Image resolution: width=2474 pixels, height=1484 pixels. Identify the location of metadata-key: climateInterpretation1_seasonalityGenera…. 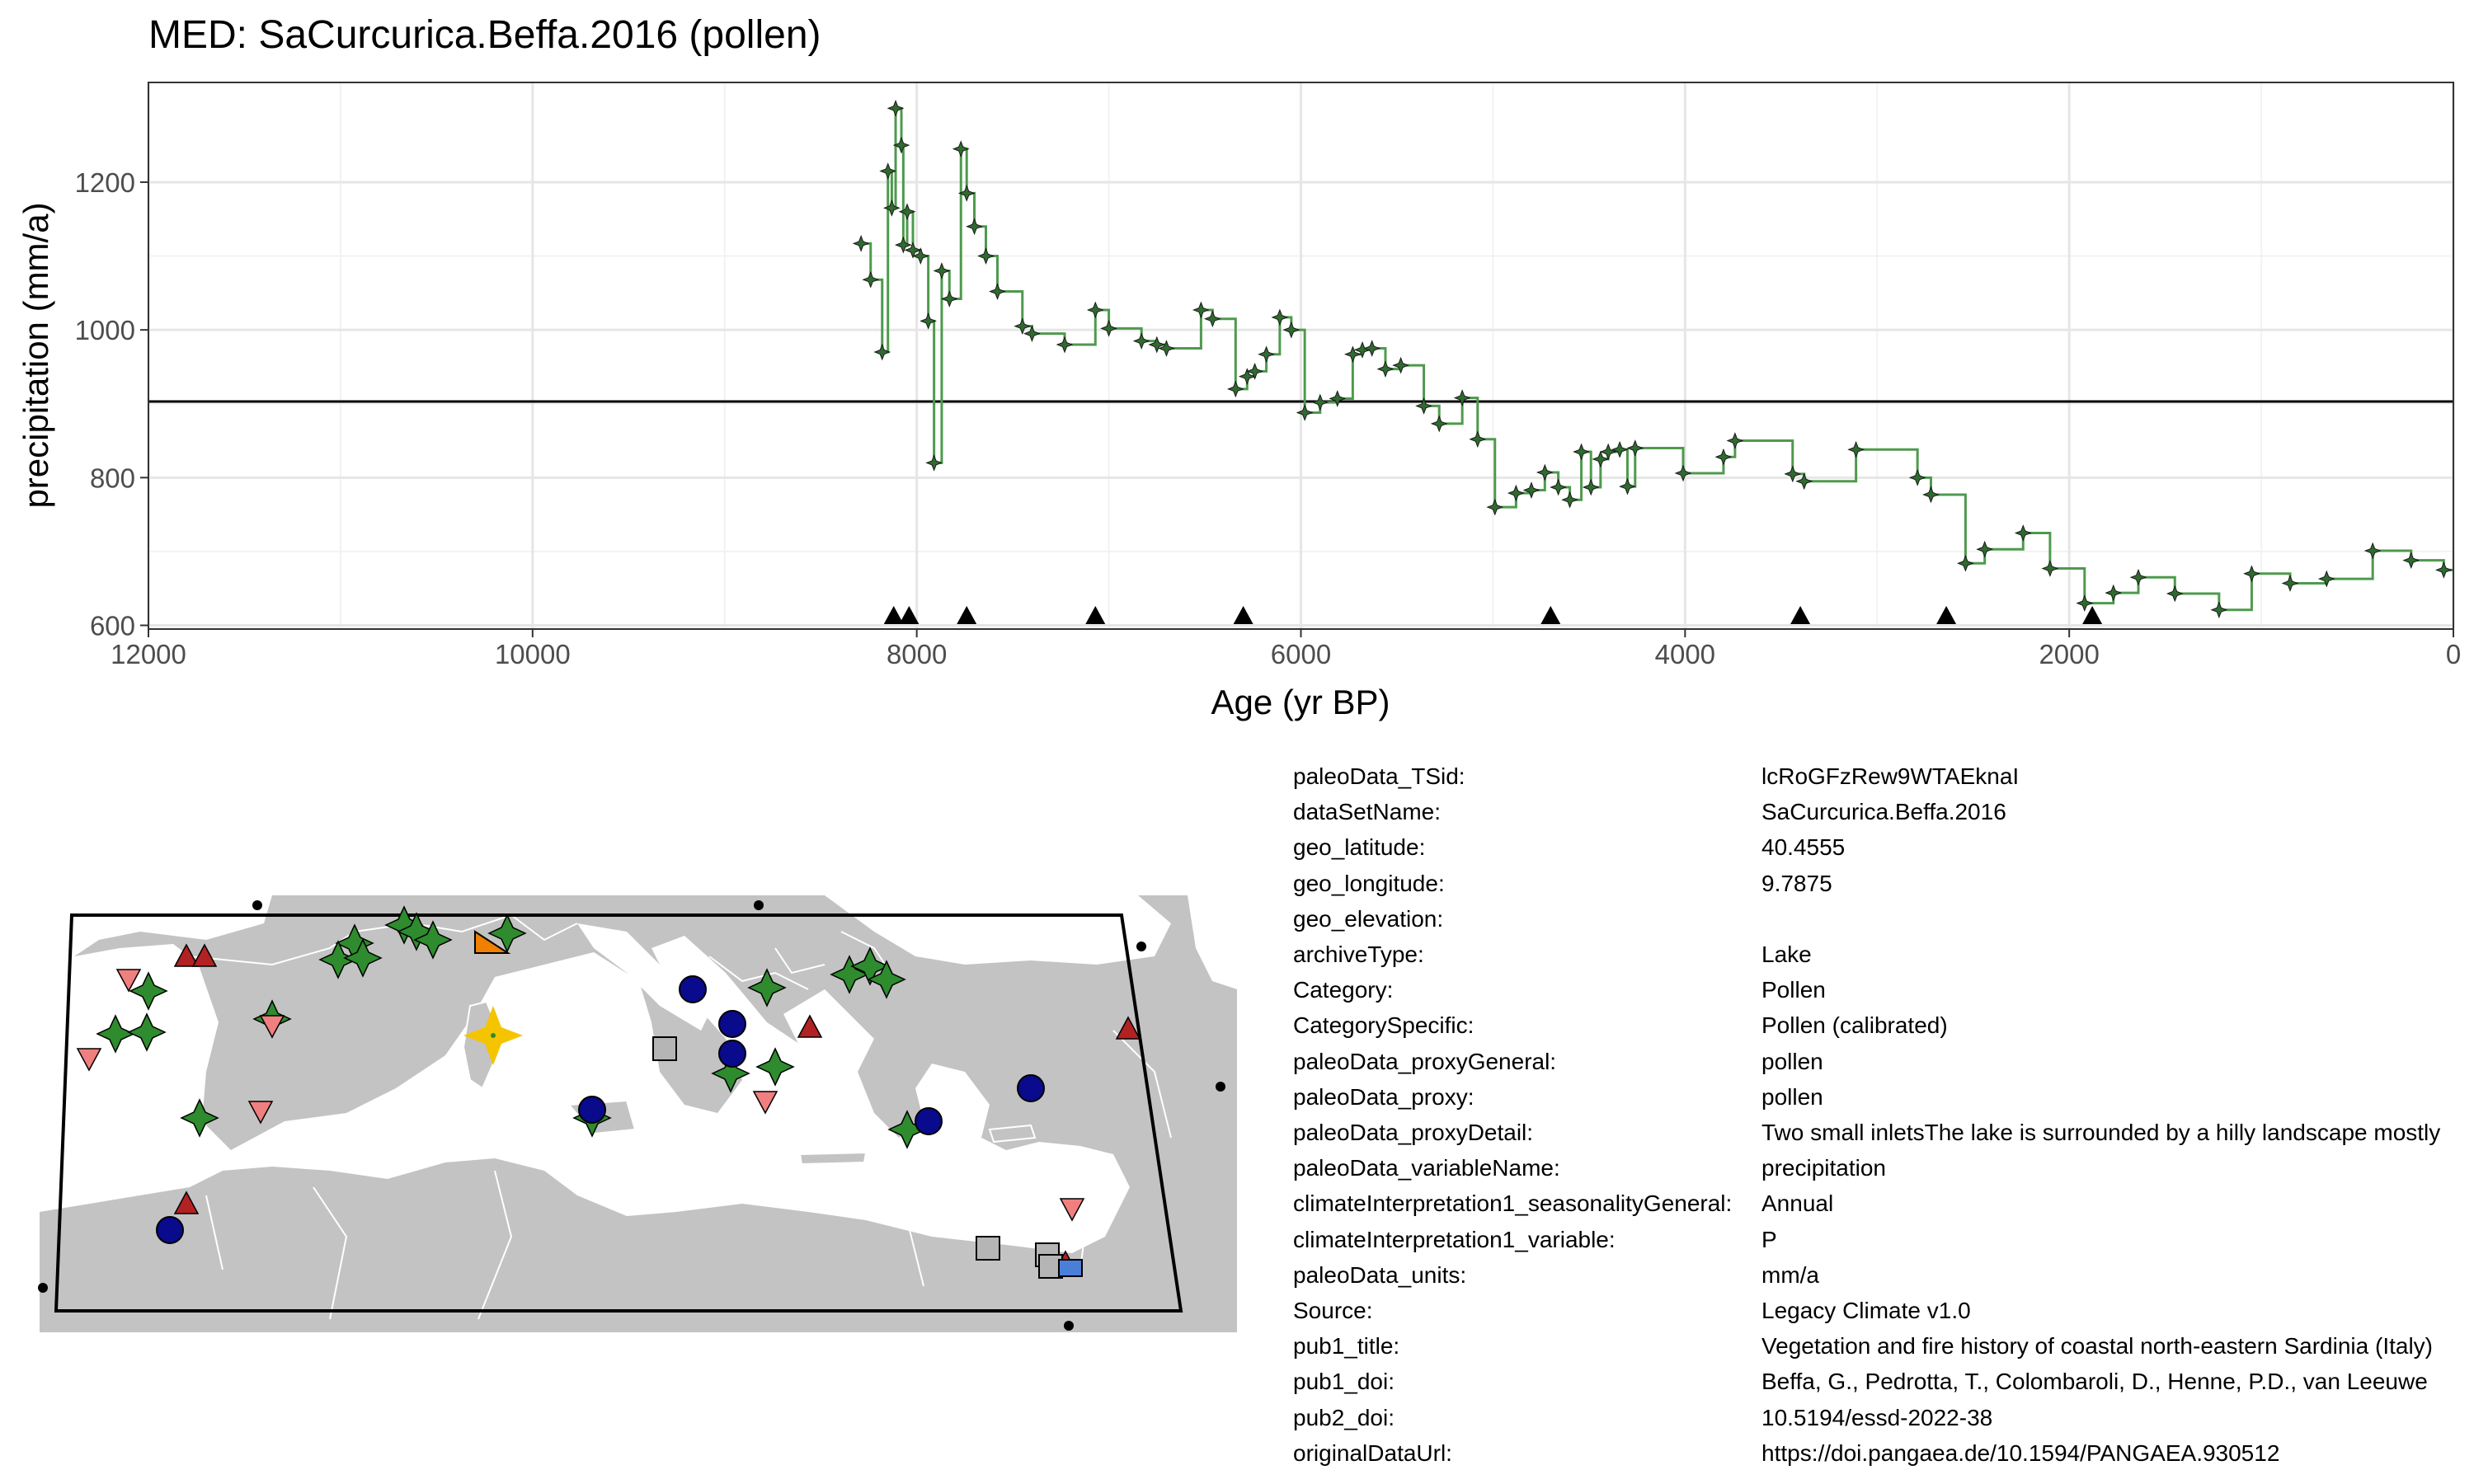
(1513, 1203).